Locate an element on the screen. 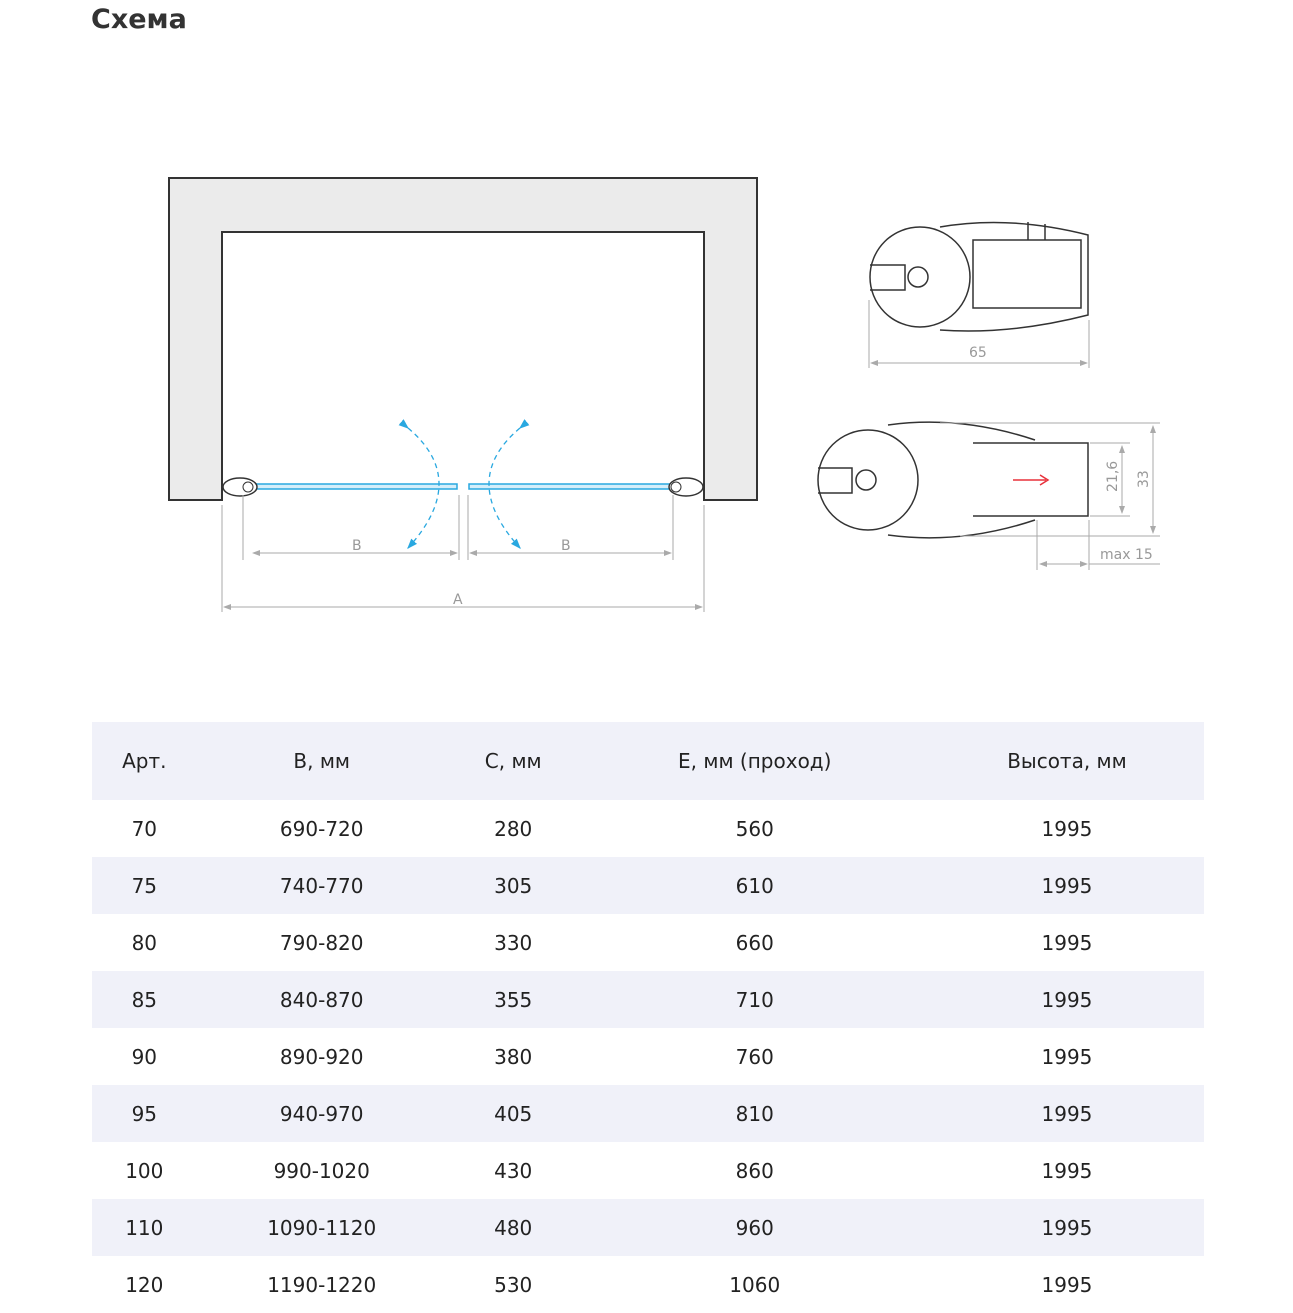 The width and height of the screenshot is (1293, 1313). dim-max-15: max 15 is located at coordinates (1126, 555).